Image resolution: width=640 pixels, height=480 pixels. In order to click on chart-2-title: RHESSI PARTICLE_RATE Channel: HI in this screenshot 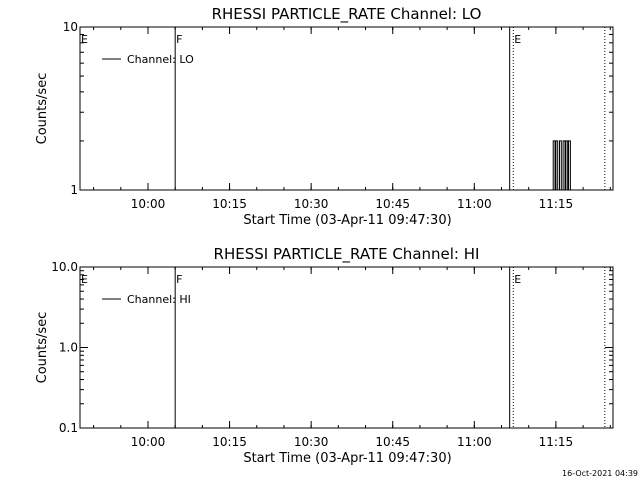, I will do `click(347, 254)`.